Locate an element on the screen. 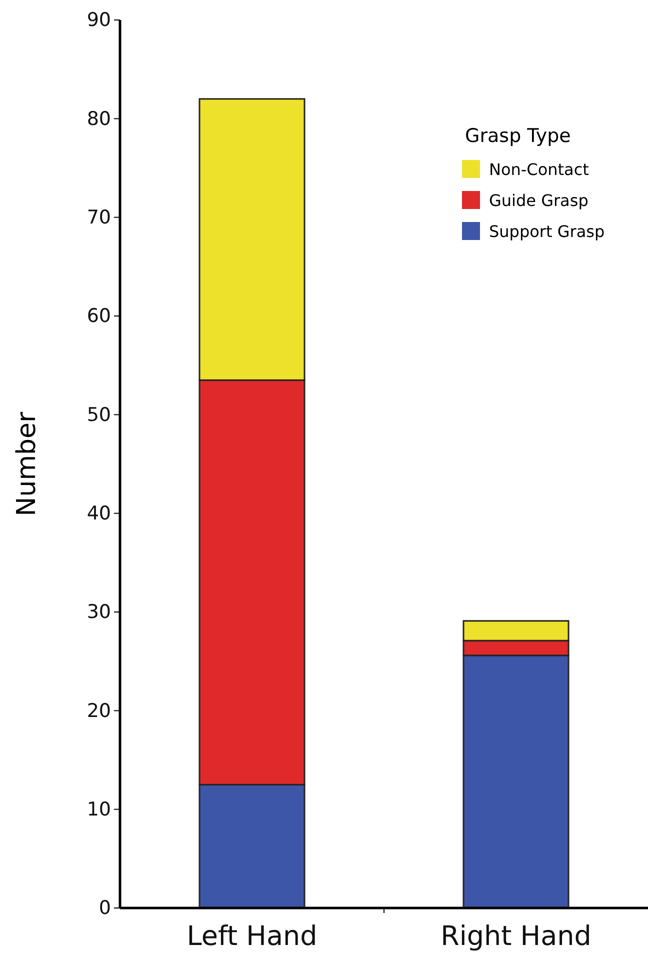  legend-label: Non-Contact is located at coordinates (539, 169).